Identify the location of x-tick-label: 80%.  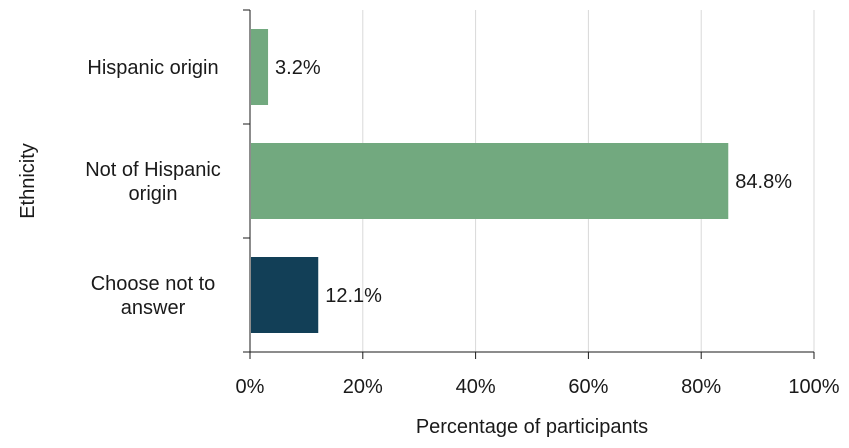
(701, 387).